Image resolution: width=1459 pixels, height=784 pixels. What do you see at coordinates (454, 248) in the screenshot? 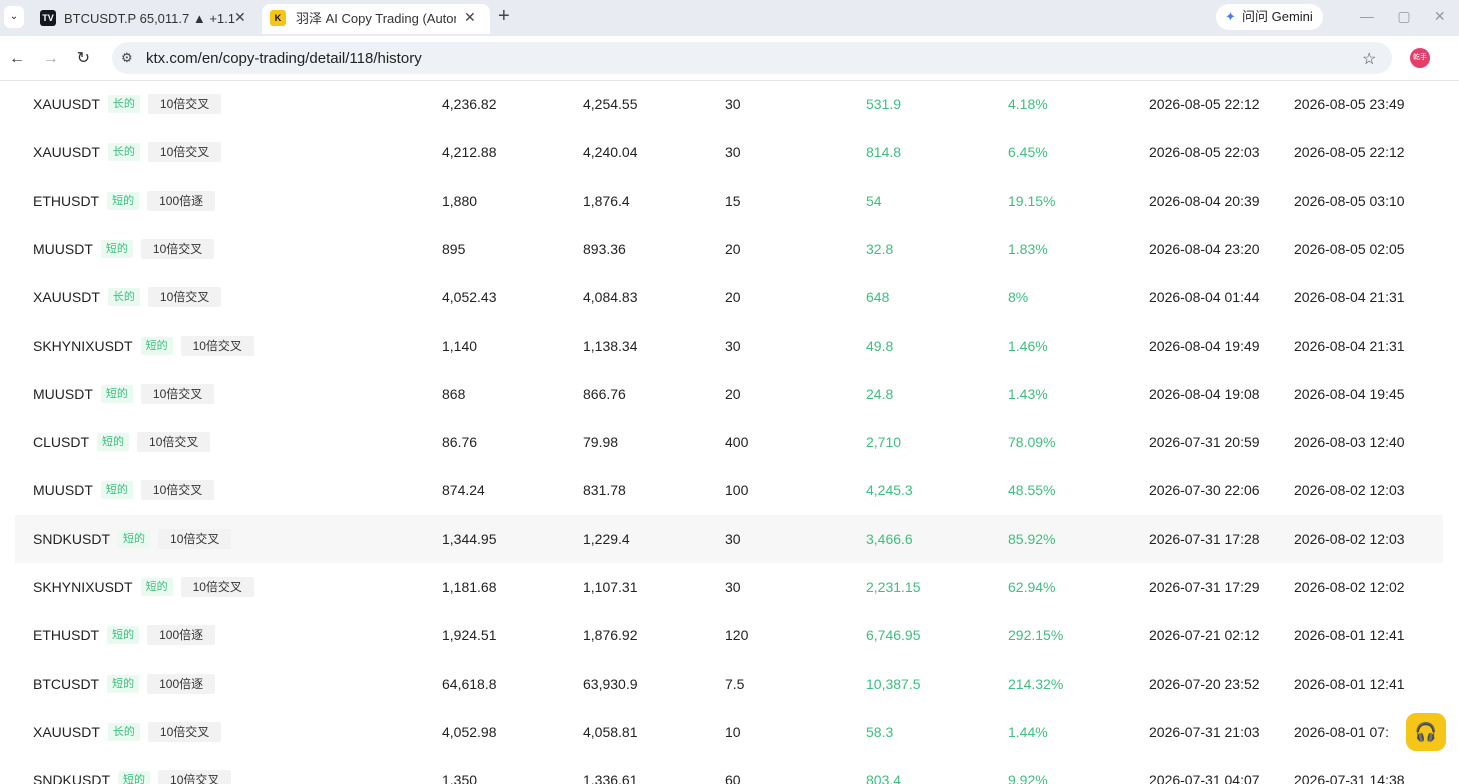
I see `entry-cell: 895` at bounding box center [454, 248].